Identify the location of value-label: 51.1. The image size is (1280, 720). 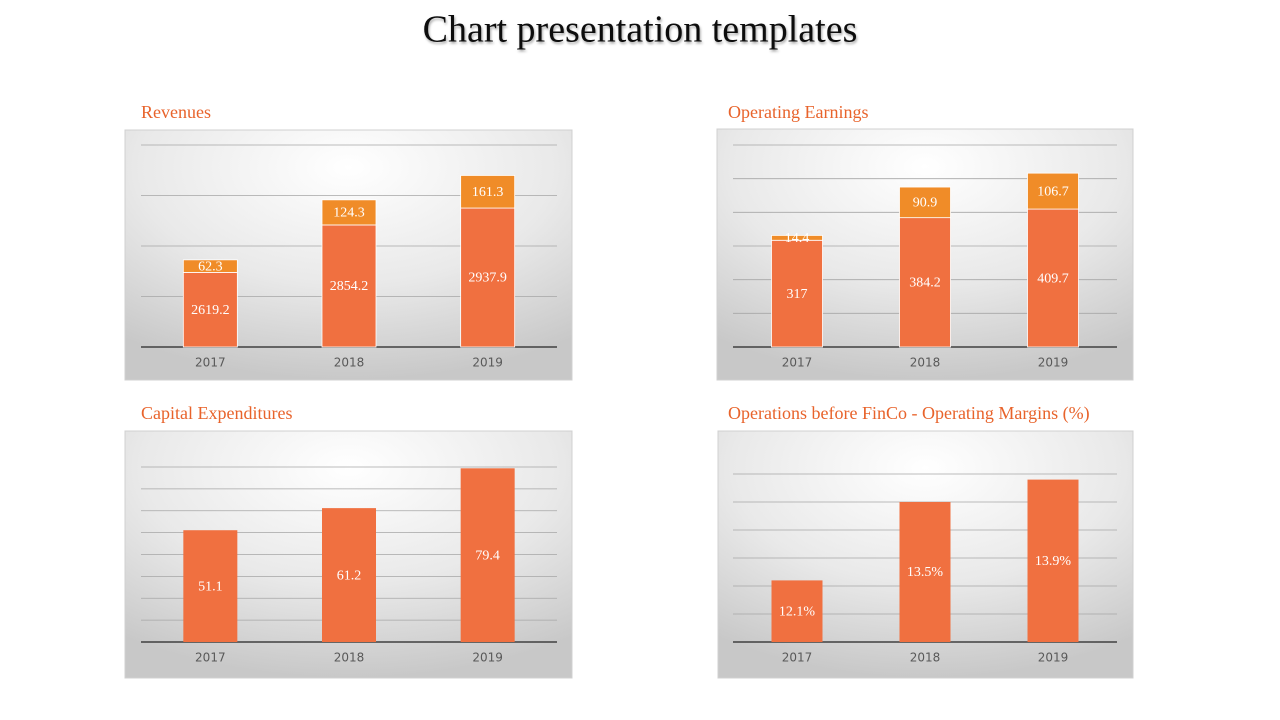
(210, 586).